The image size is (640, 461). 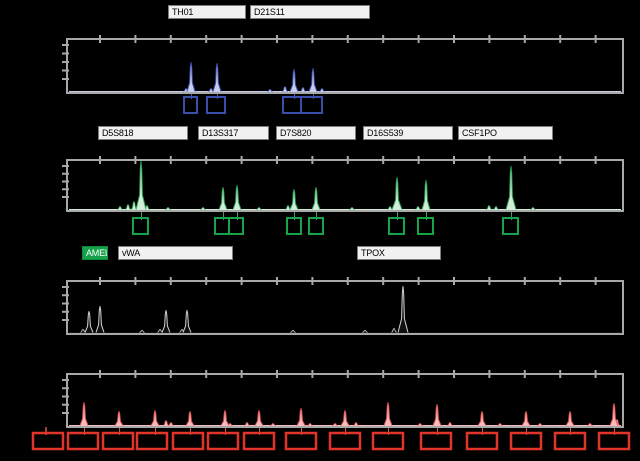 What do you see at coordinates (233, 133) in the screenshot?
I see `locus-label-d13s317: D13S317` at bounding box center [233, 133].